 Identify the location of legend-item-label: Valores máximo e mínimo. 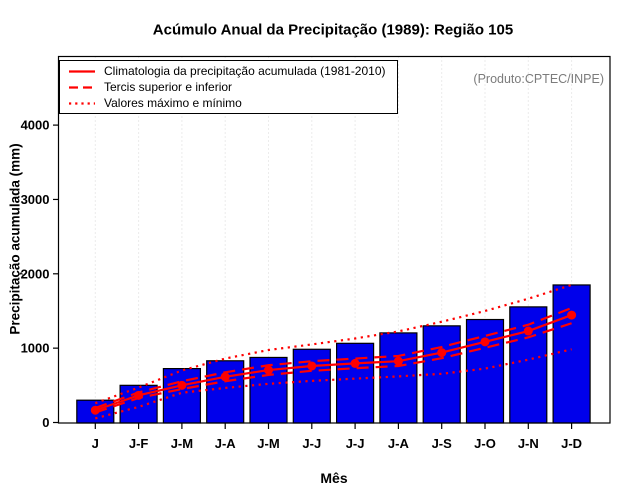
(173, 103).